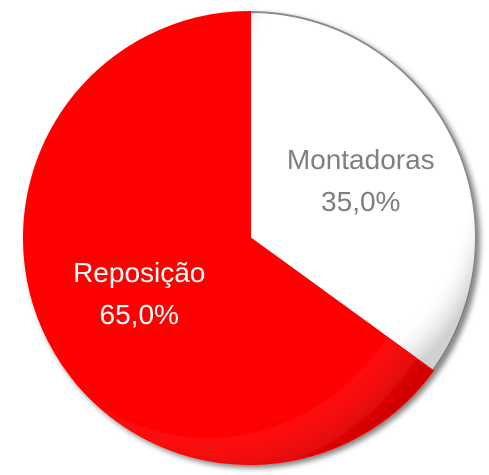 Image resolution: width=489 pixels, height=475 pixels. Describe the element at coordinates (139, 272) in the screenshot. I see `slice-label: Reposição` at that location.